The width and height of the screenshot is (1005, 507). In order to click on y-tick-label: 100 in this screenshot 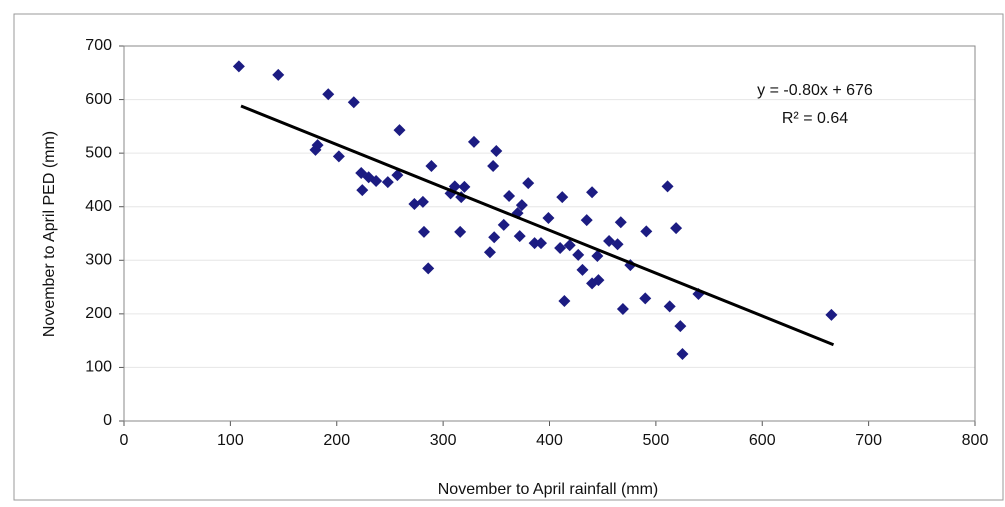, I will do `click(98, 367)`.